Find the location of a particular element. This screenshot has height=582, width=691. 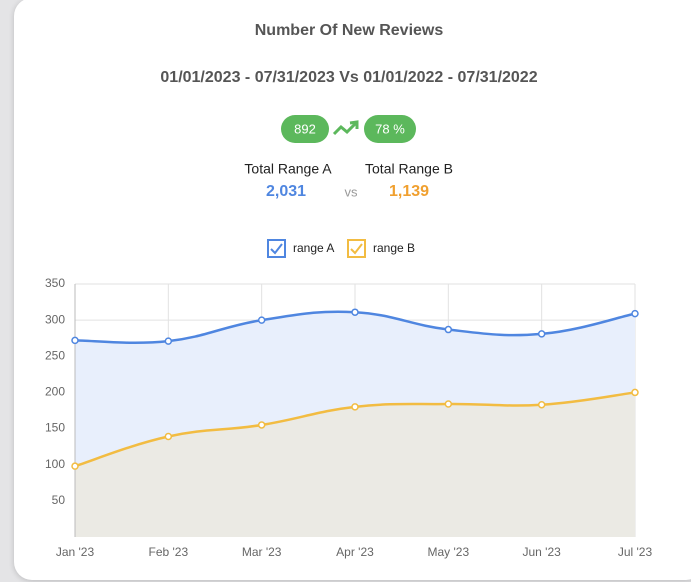

legend-label: range A is located at coordinates (313, 248).